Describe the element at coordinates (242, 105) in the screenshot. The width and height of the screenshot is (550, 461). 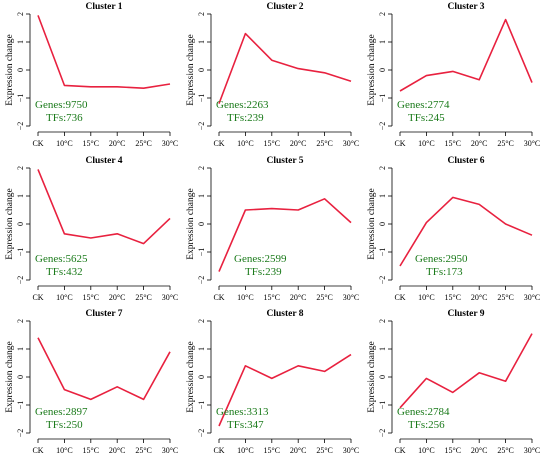
I see `genes-count: Genes:2263` at that location.